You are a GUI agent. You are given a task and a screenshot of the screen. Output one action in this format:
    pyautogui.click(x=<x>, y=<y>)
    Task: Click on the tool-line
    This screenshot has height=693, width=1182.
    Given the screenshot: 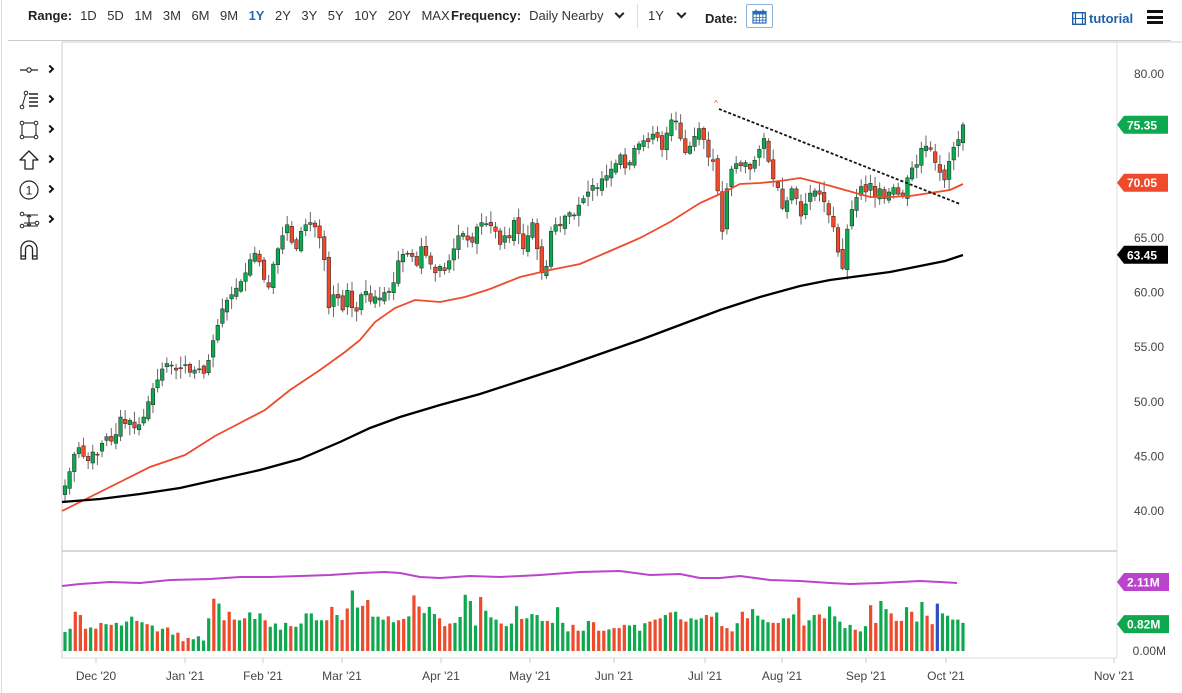 What is the action you would take?
    pyautogui.click(x=38, y=70)
    